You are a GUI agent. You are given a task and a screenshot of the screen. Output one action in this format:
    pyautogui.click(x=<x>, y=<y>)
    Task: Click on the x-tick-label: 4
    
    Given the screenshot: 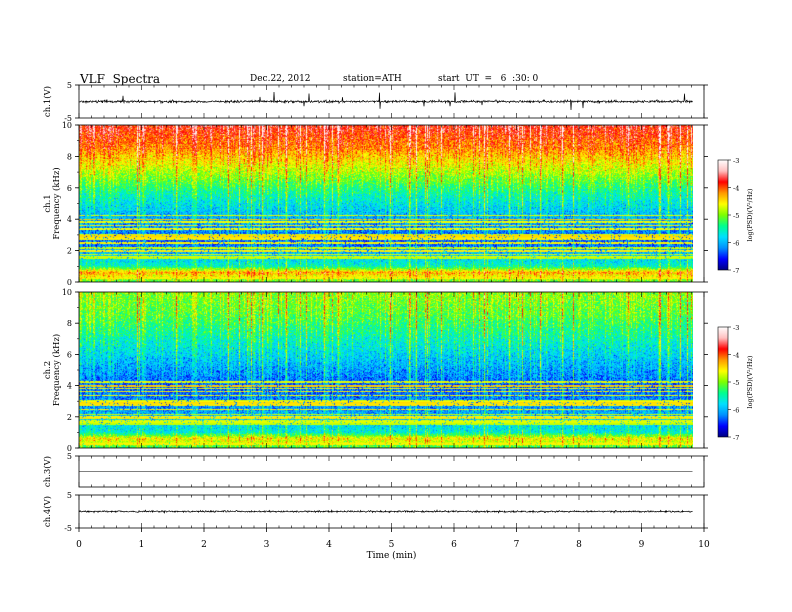 What is the action you would take?
    pyautogui.click(x=329, y=545)
    